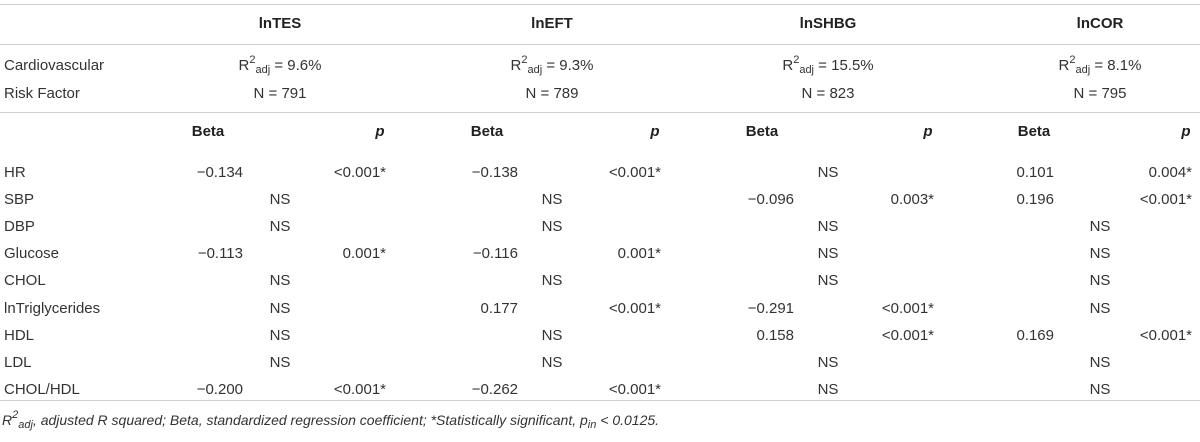 The image size is (1200, 442). I want to click on row-label: HDL, so click(19, 335).